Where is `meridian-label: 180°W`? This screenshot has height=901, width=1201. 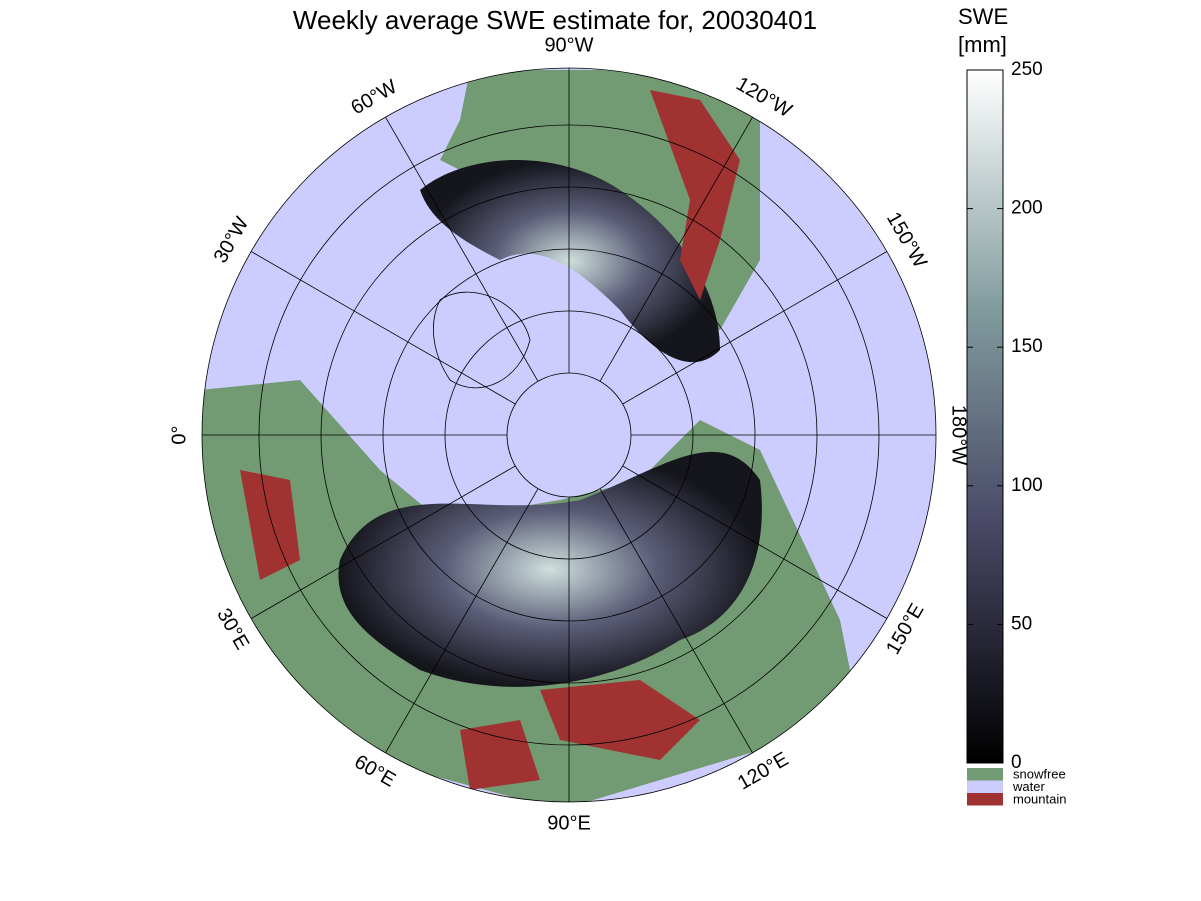
meridian-label: 180°W is located at coordinates (959, 435).